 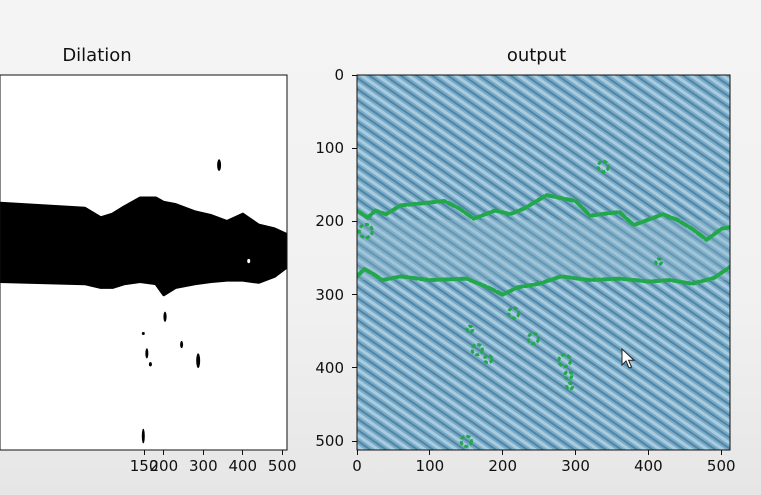 I want to click on output-title: output, so click(x=536, y=55).